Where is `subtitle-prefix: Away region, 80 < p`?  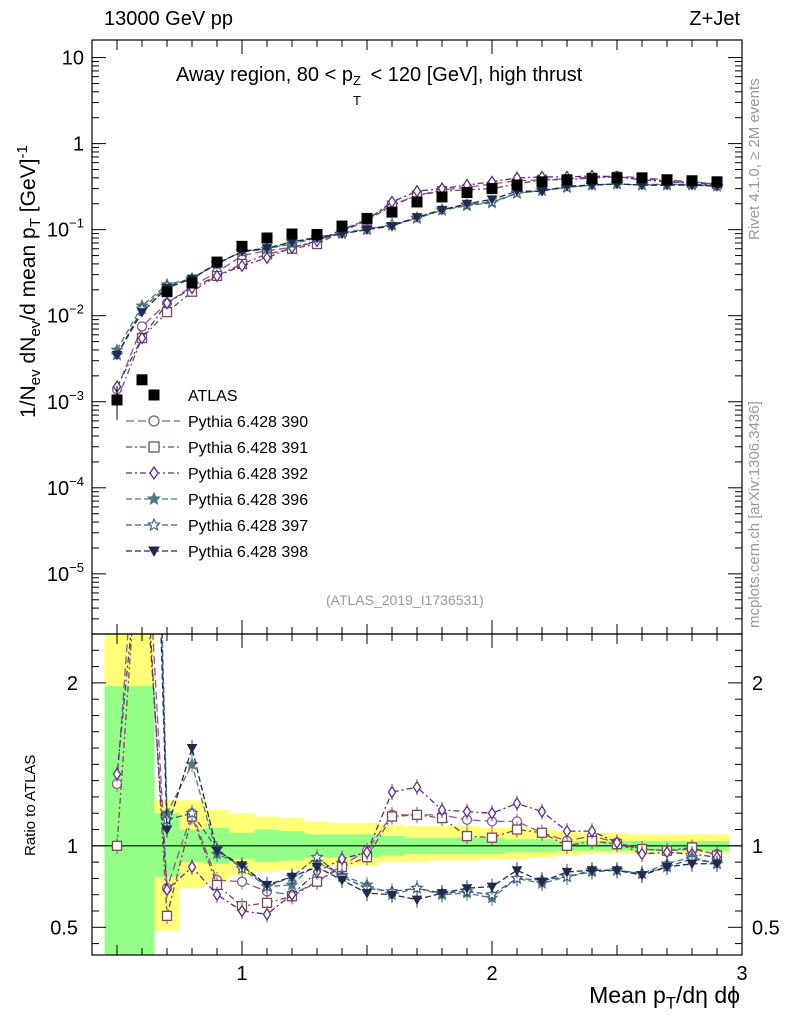 subtitle-prefix: Away region, 80 < p is located at coordinates (264, 75).